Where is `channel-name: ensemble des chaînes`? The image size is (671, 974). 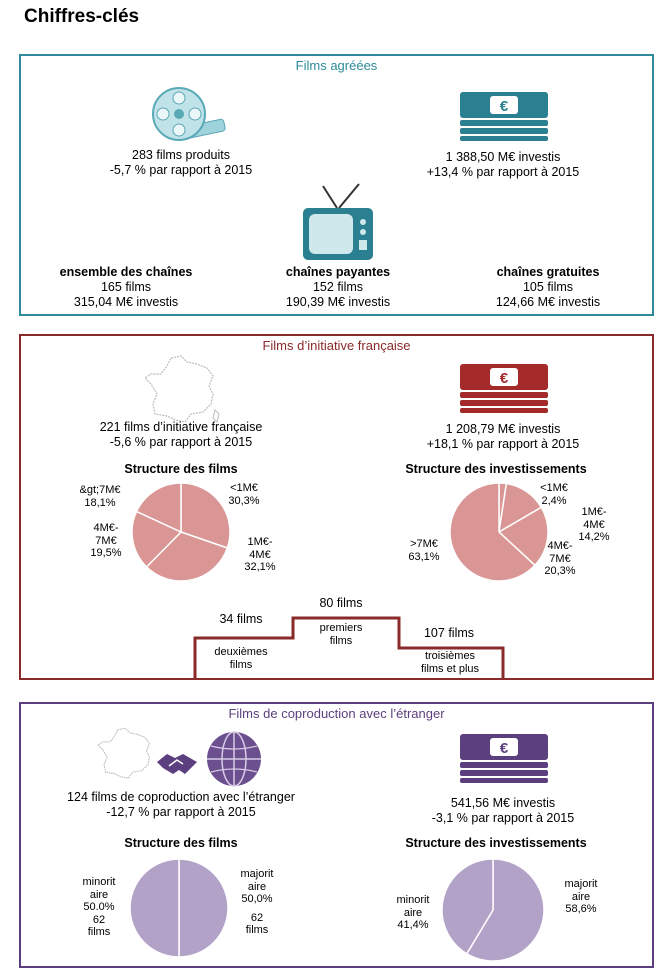 channel-name: ensemble des chaînes is located at coordinates (126, 272).